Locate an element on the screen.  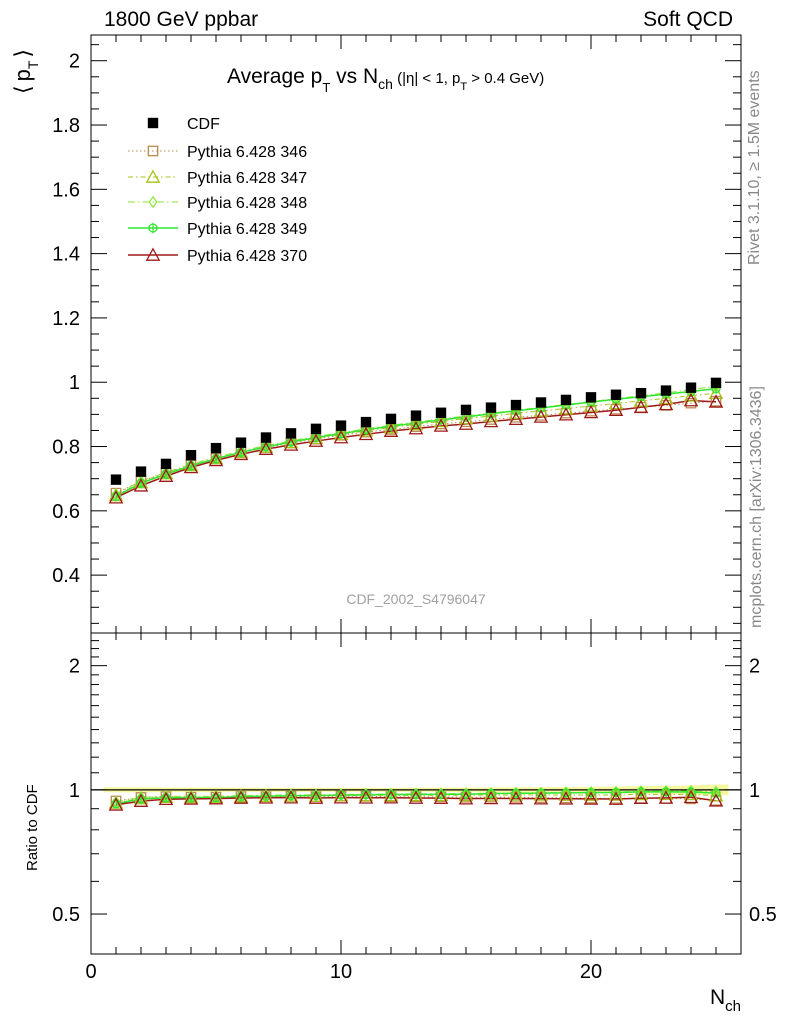
title-cond-a: (|η| < 1, p is located at coordinates (426, 78).